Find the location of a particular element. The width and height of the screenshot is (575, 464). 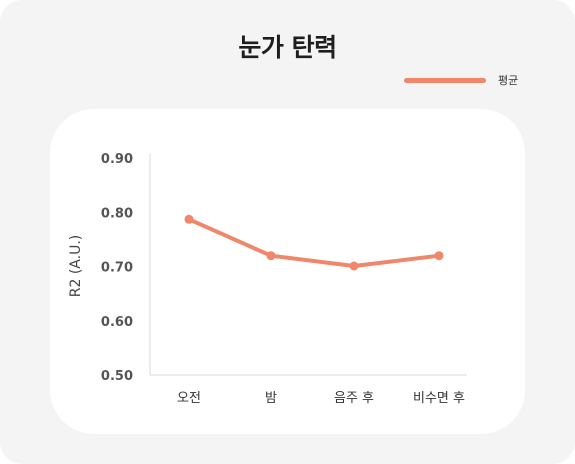

y-tick-label: 0.70 is located at coordinates (117, 268).